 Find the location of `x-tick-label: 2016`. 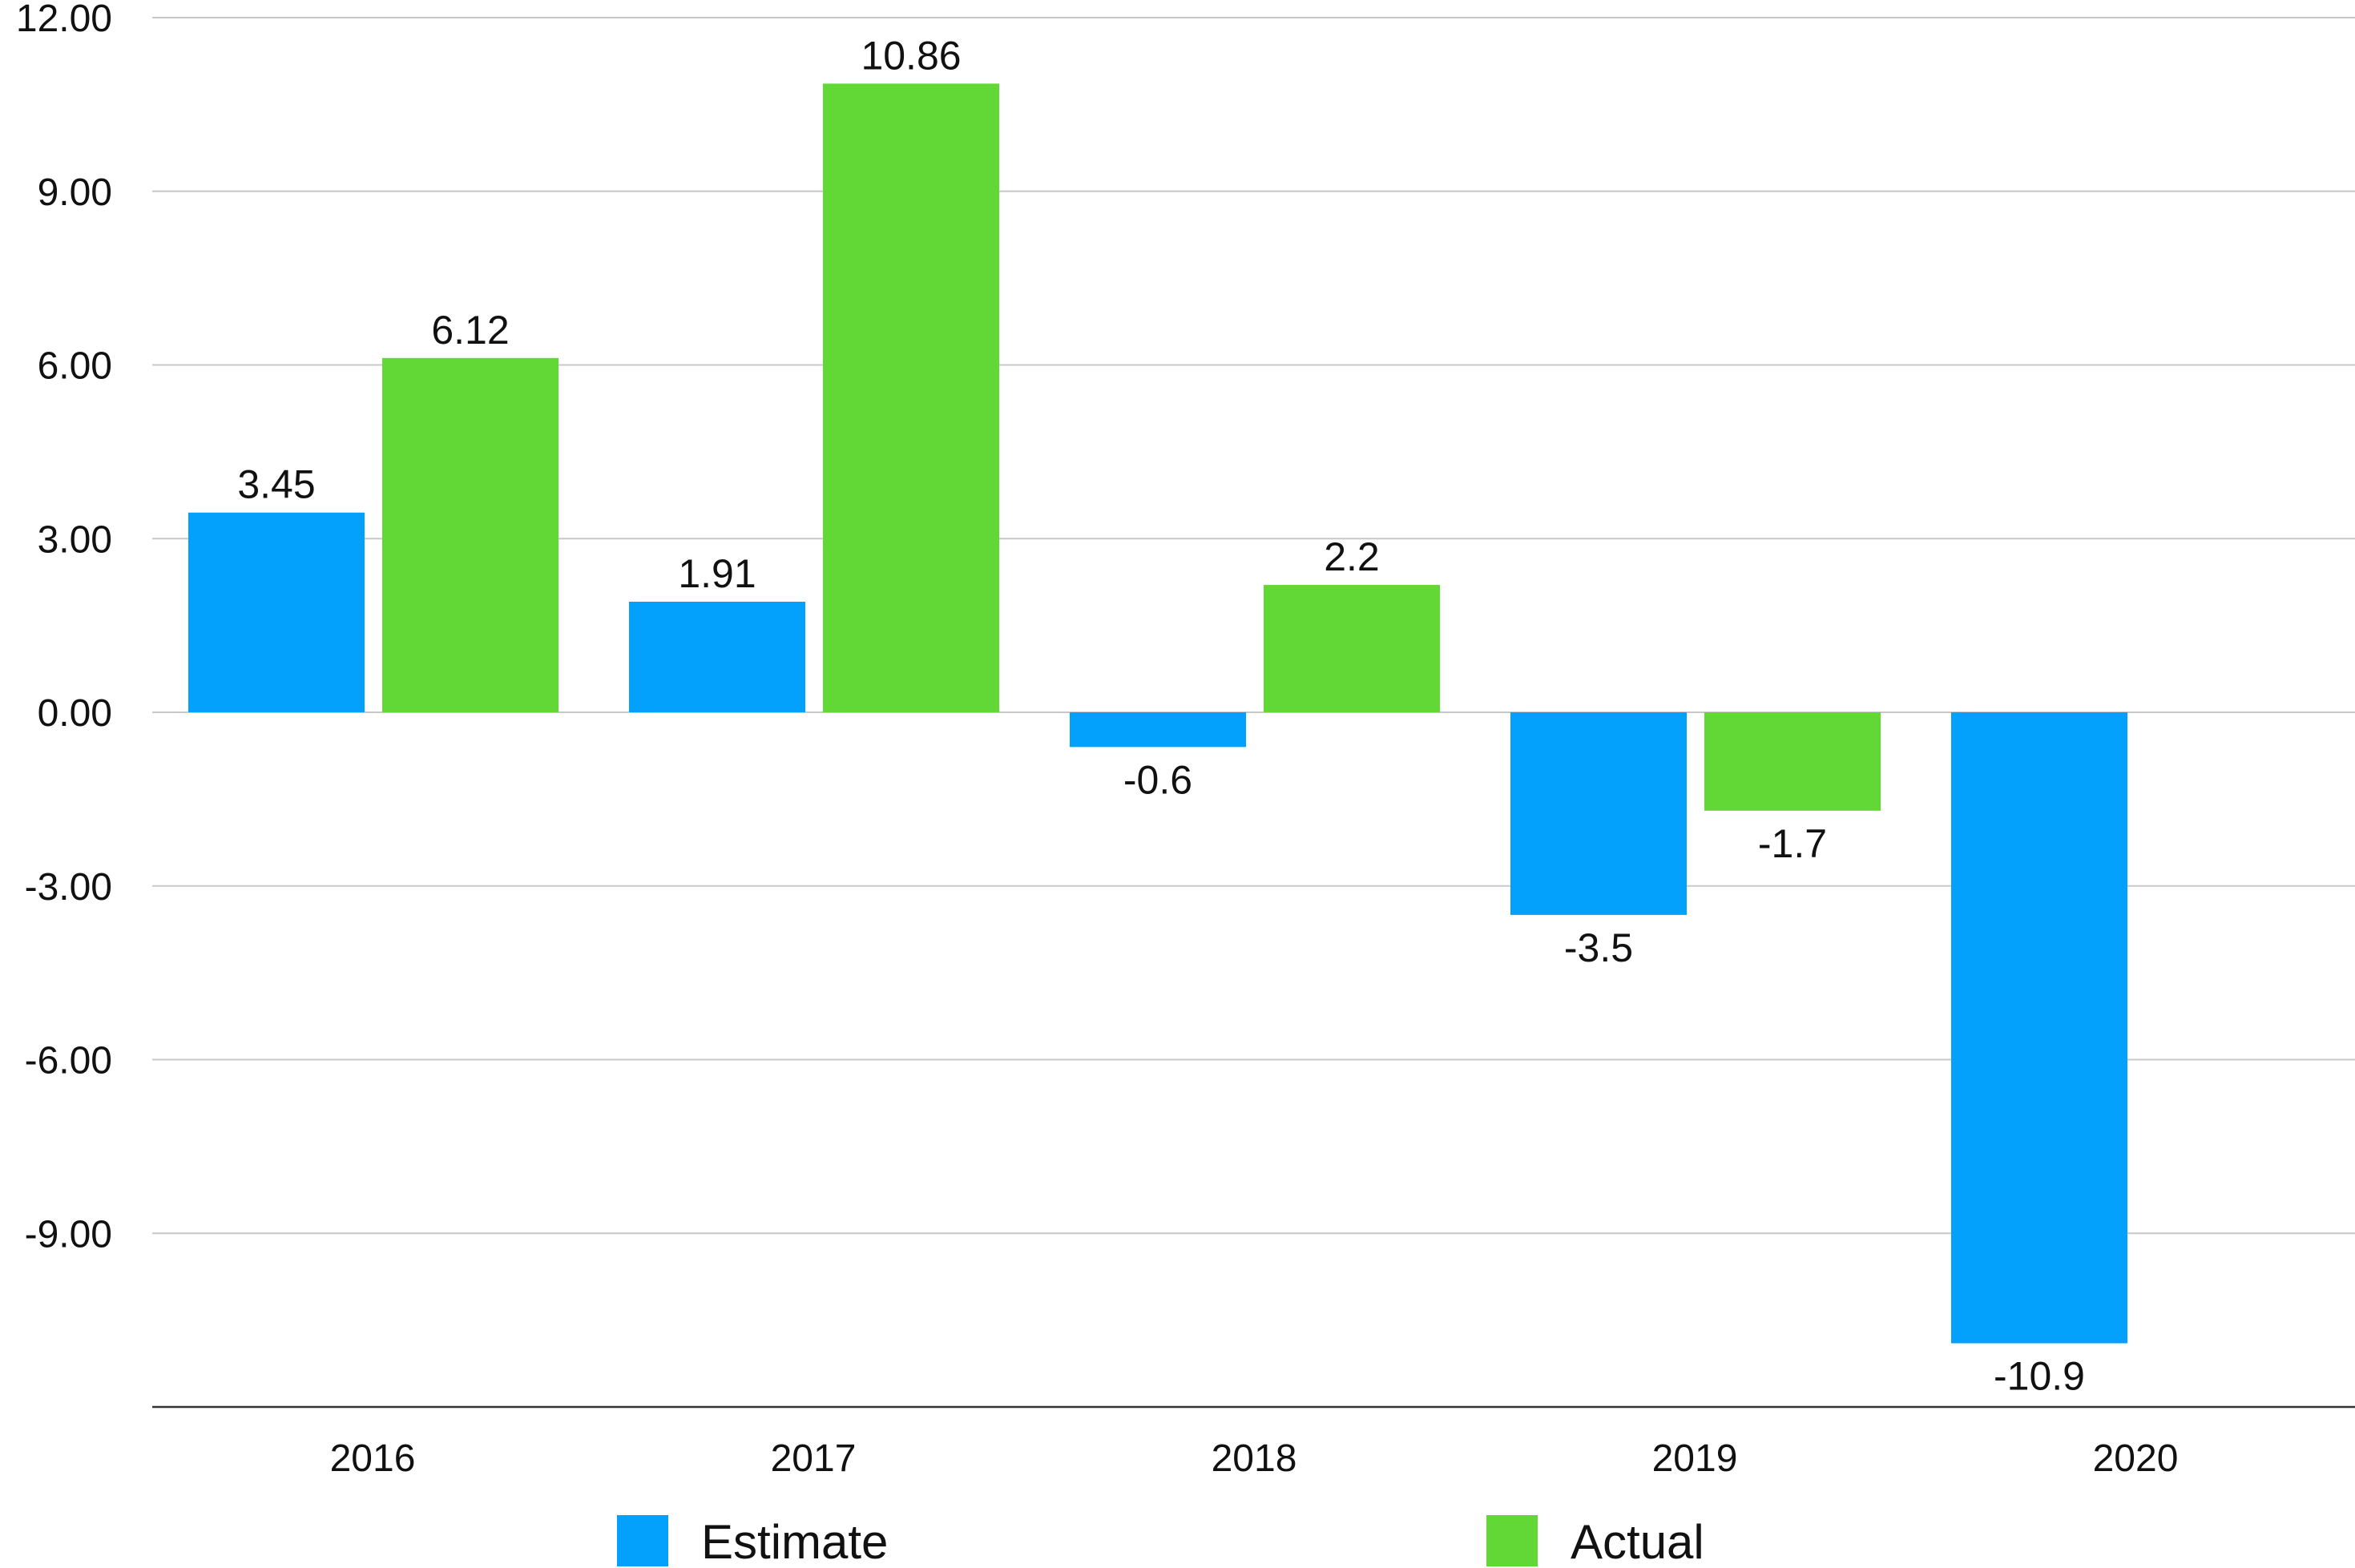

x-tick-label: 2016 is located at coordinates (373, 1458).